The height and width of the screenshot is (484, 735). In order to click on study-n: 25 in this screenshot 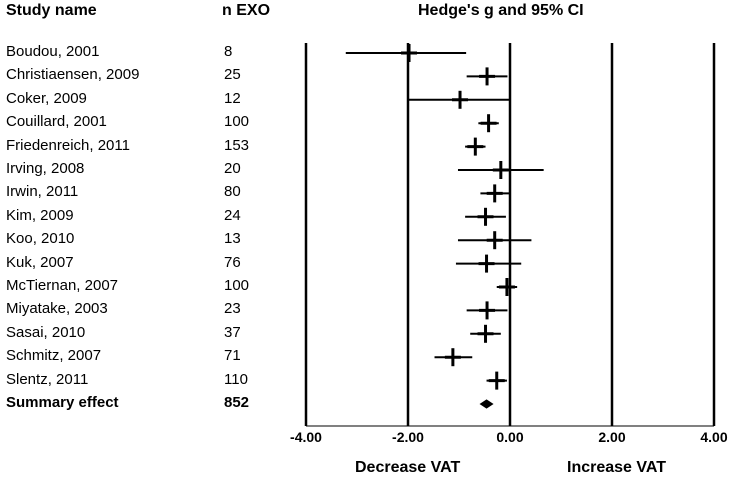, I will do `click(232, 75)`.